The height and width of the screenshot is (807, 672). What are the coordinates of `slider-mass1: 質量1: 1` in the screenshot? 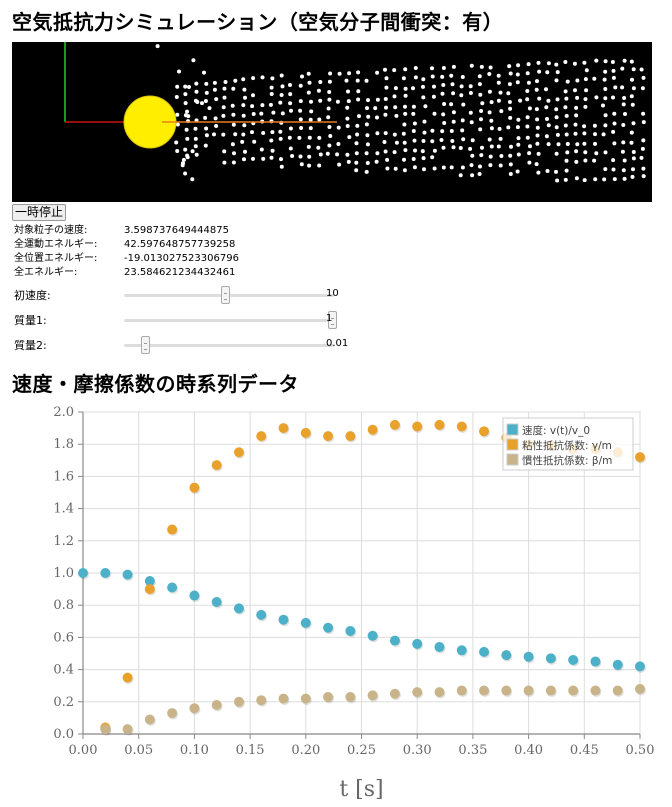 It's located at (175, 320).